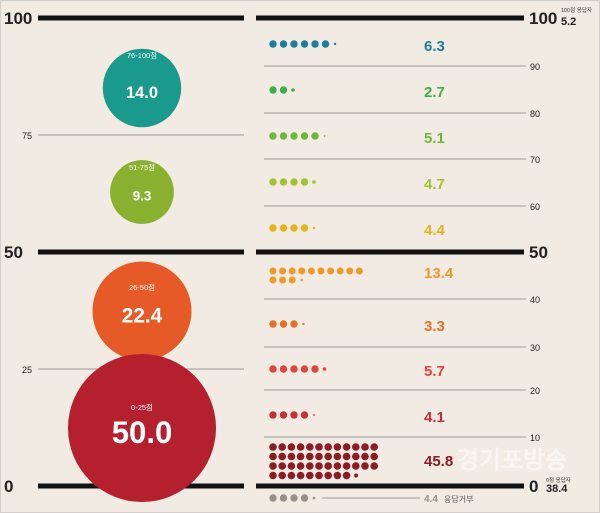 The width and height of the screenshot is (600, 513). I want to click on right-tick-label: 70, so click(535, 160).